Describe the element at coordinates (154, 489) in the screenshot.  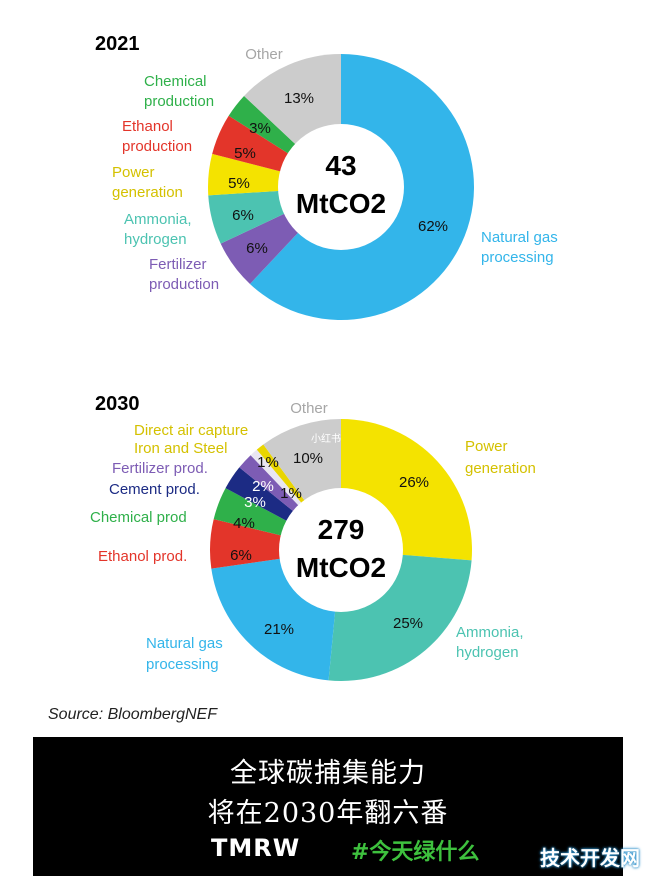
I see `legend-label-cement-2030: Cement prod.` at that location.